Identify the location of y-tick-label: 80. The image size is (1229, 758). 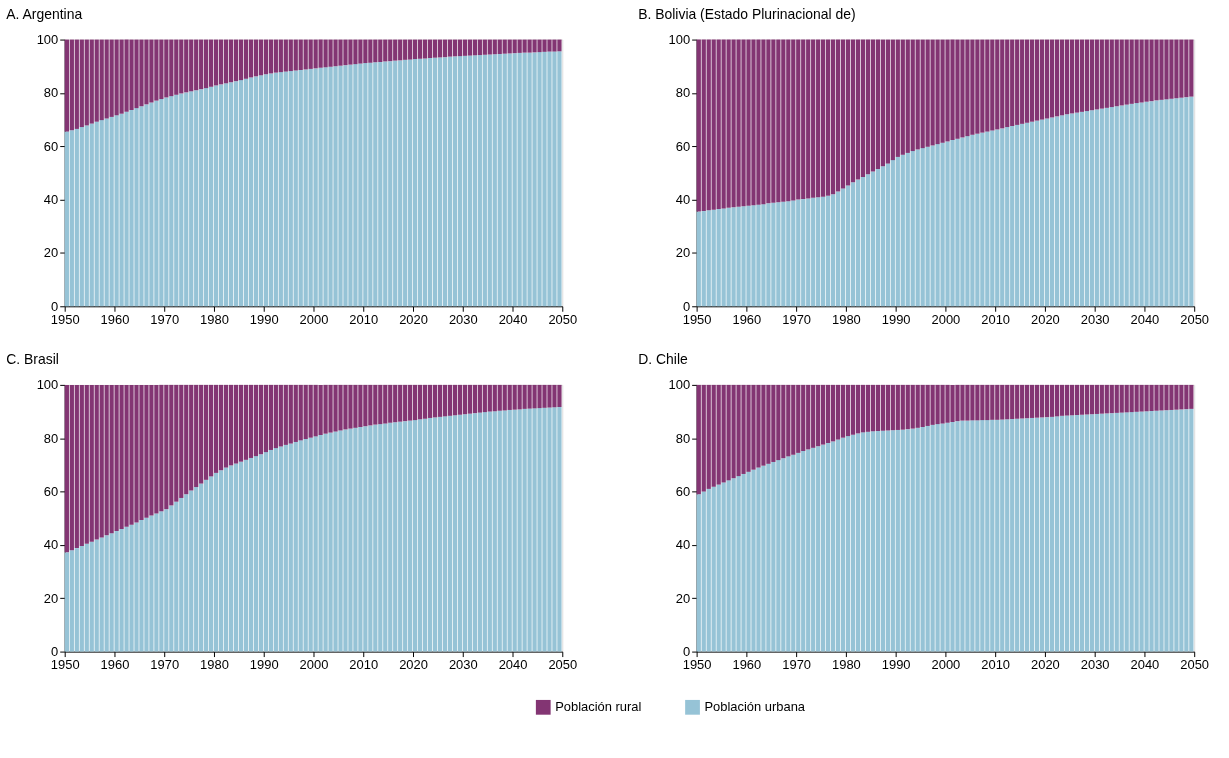
(51, 438).